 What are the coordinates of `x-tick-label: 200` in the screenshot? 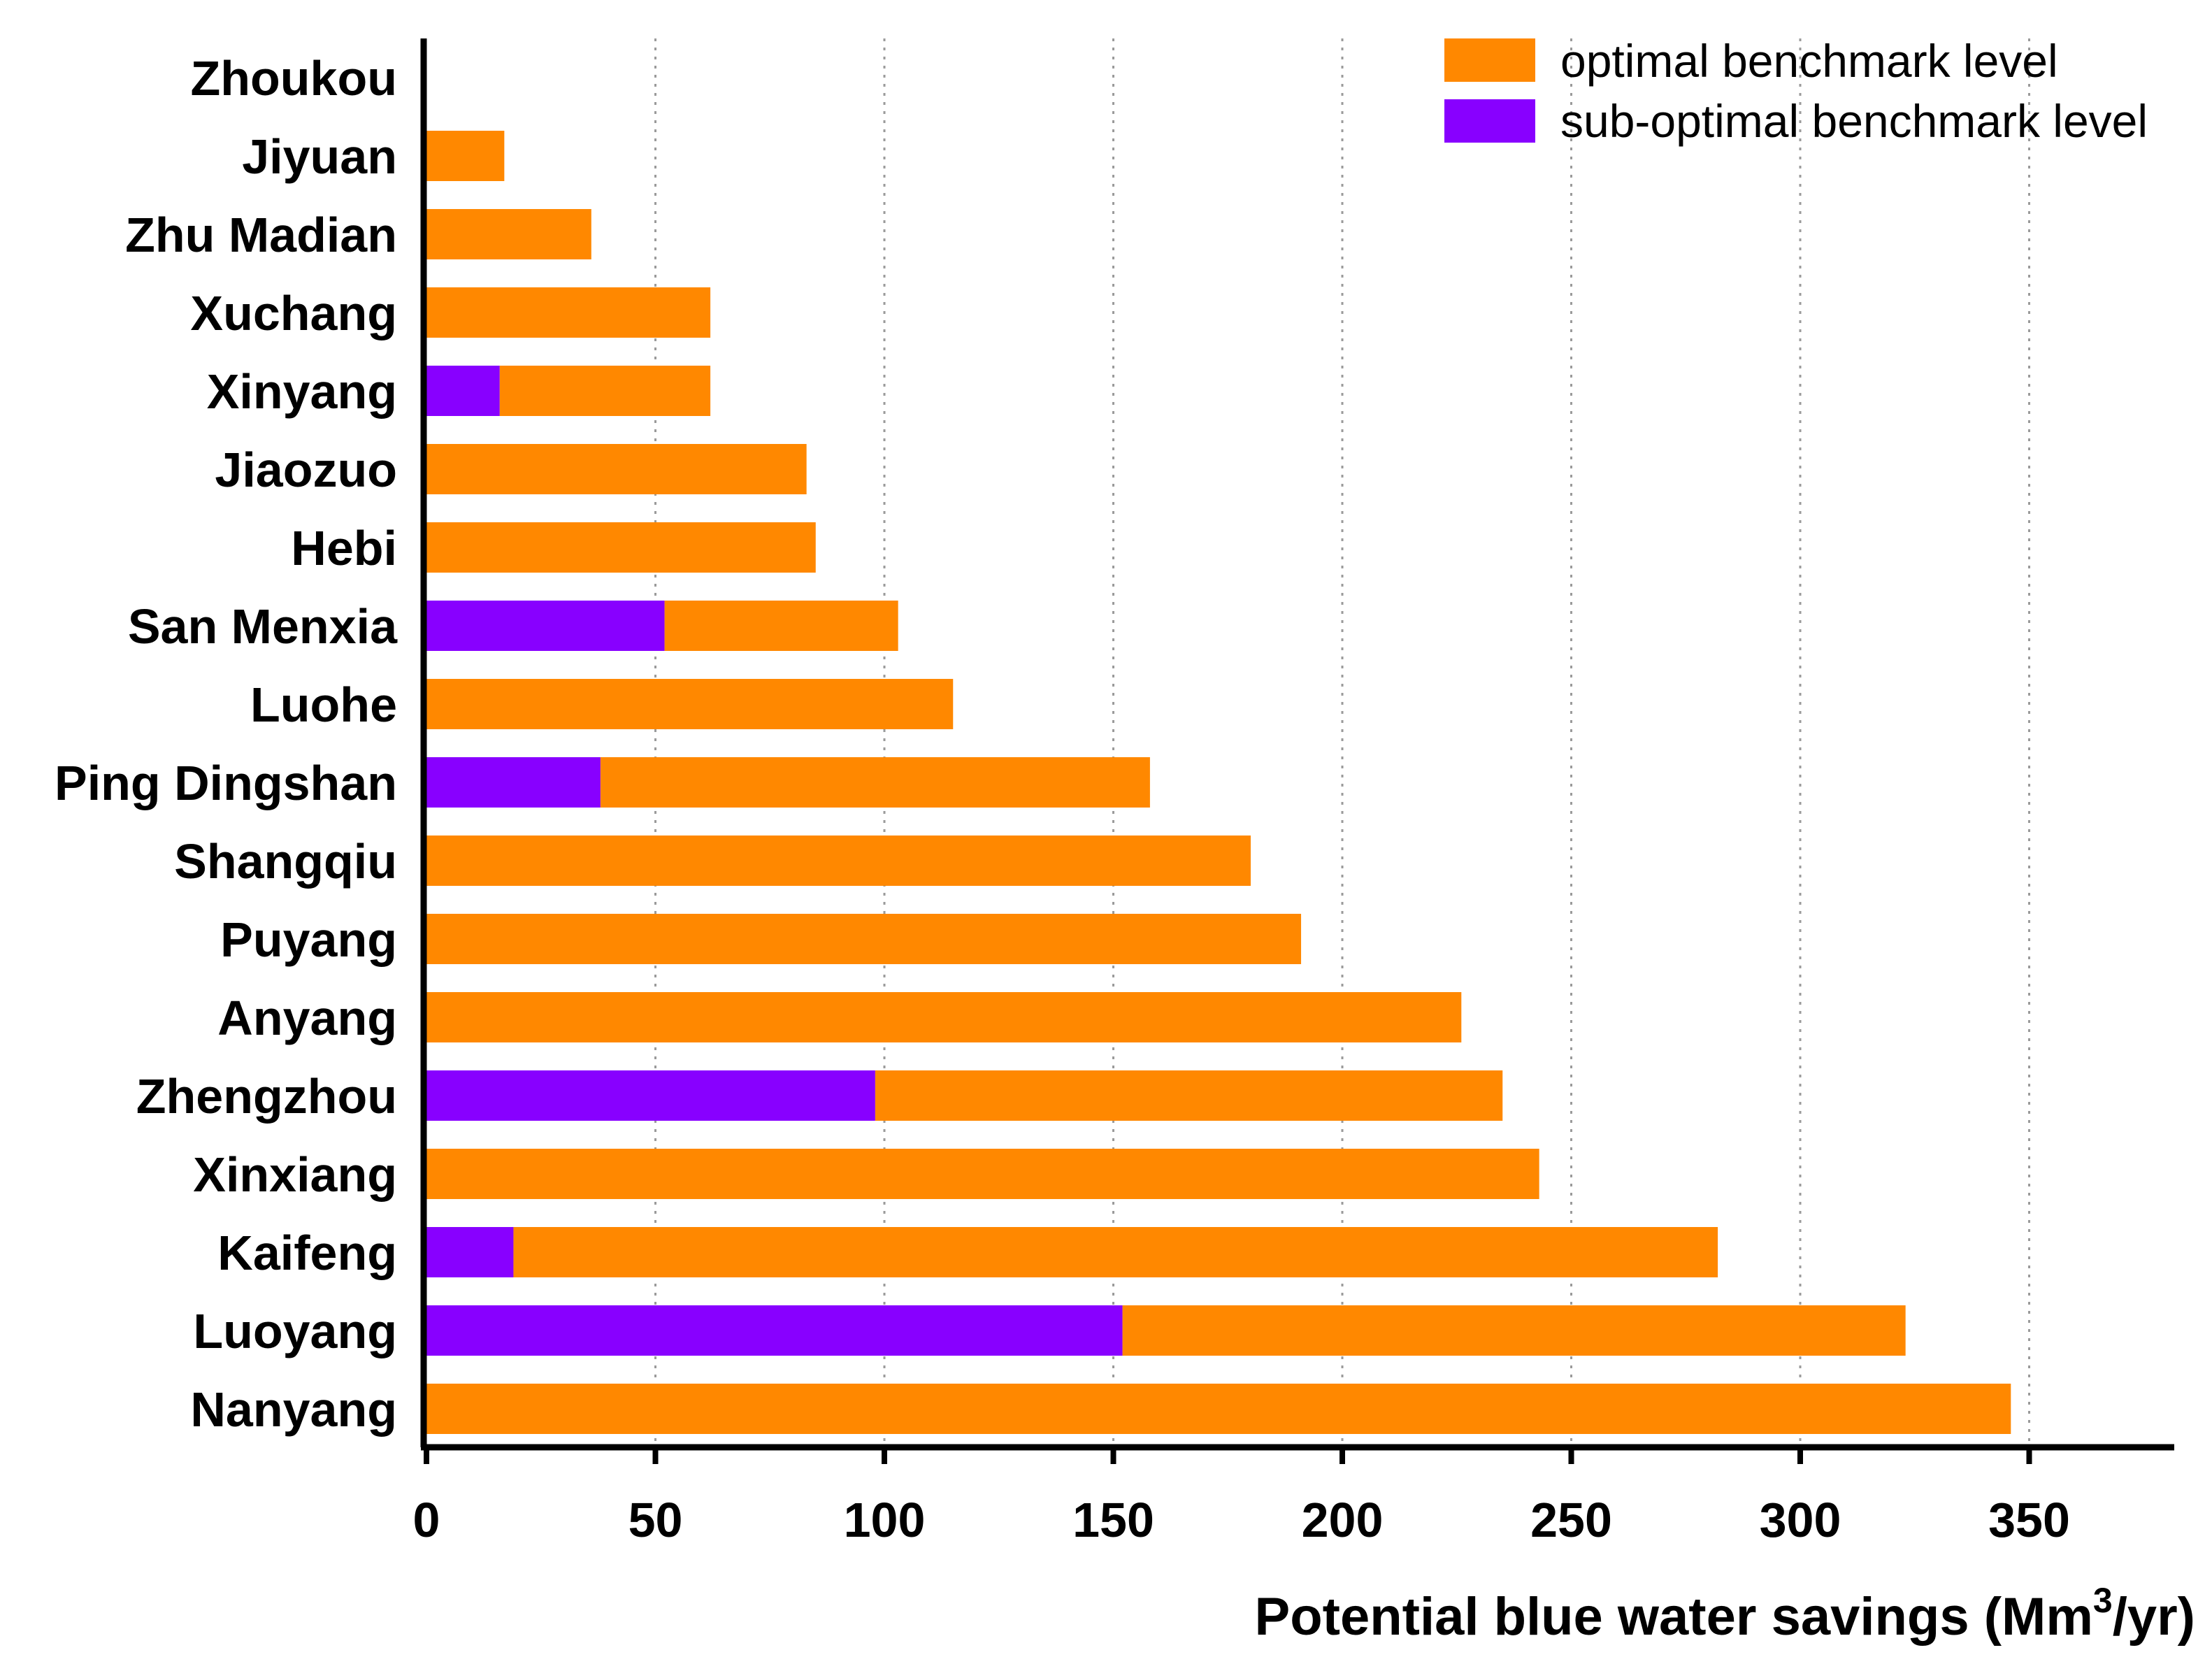 It's located at (1343, 1520).